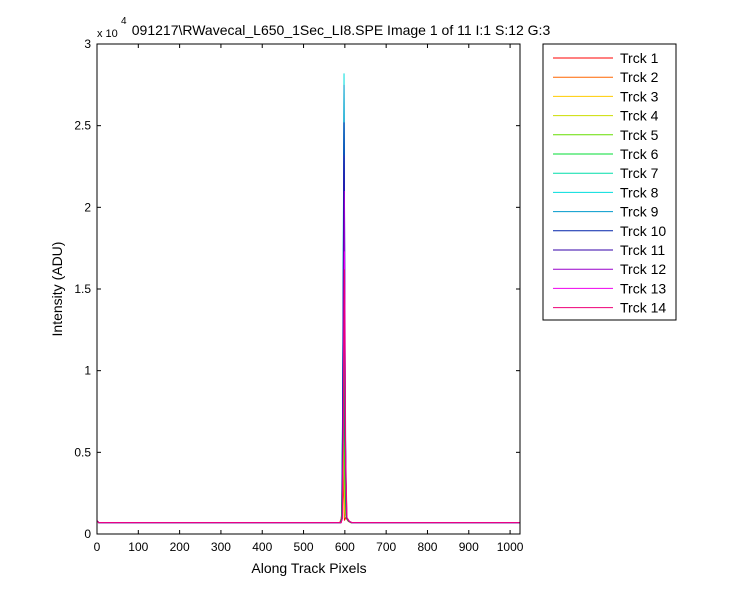  What do you see at coordinates (643, 269) in the screenshot?
I see `legend-label: Trck 12` at bounding box center [643, 269].